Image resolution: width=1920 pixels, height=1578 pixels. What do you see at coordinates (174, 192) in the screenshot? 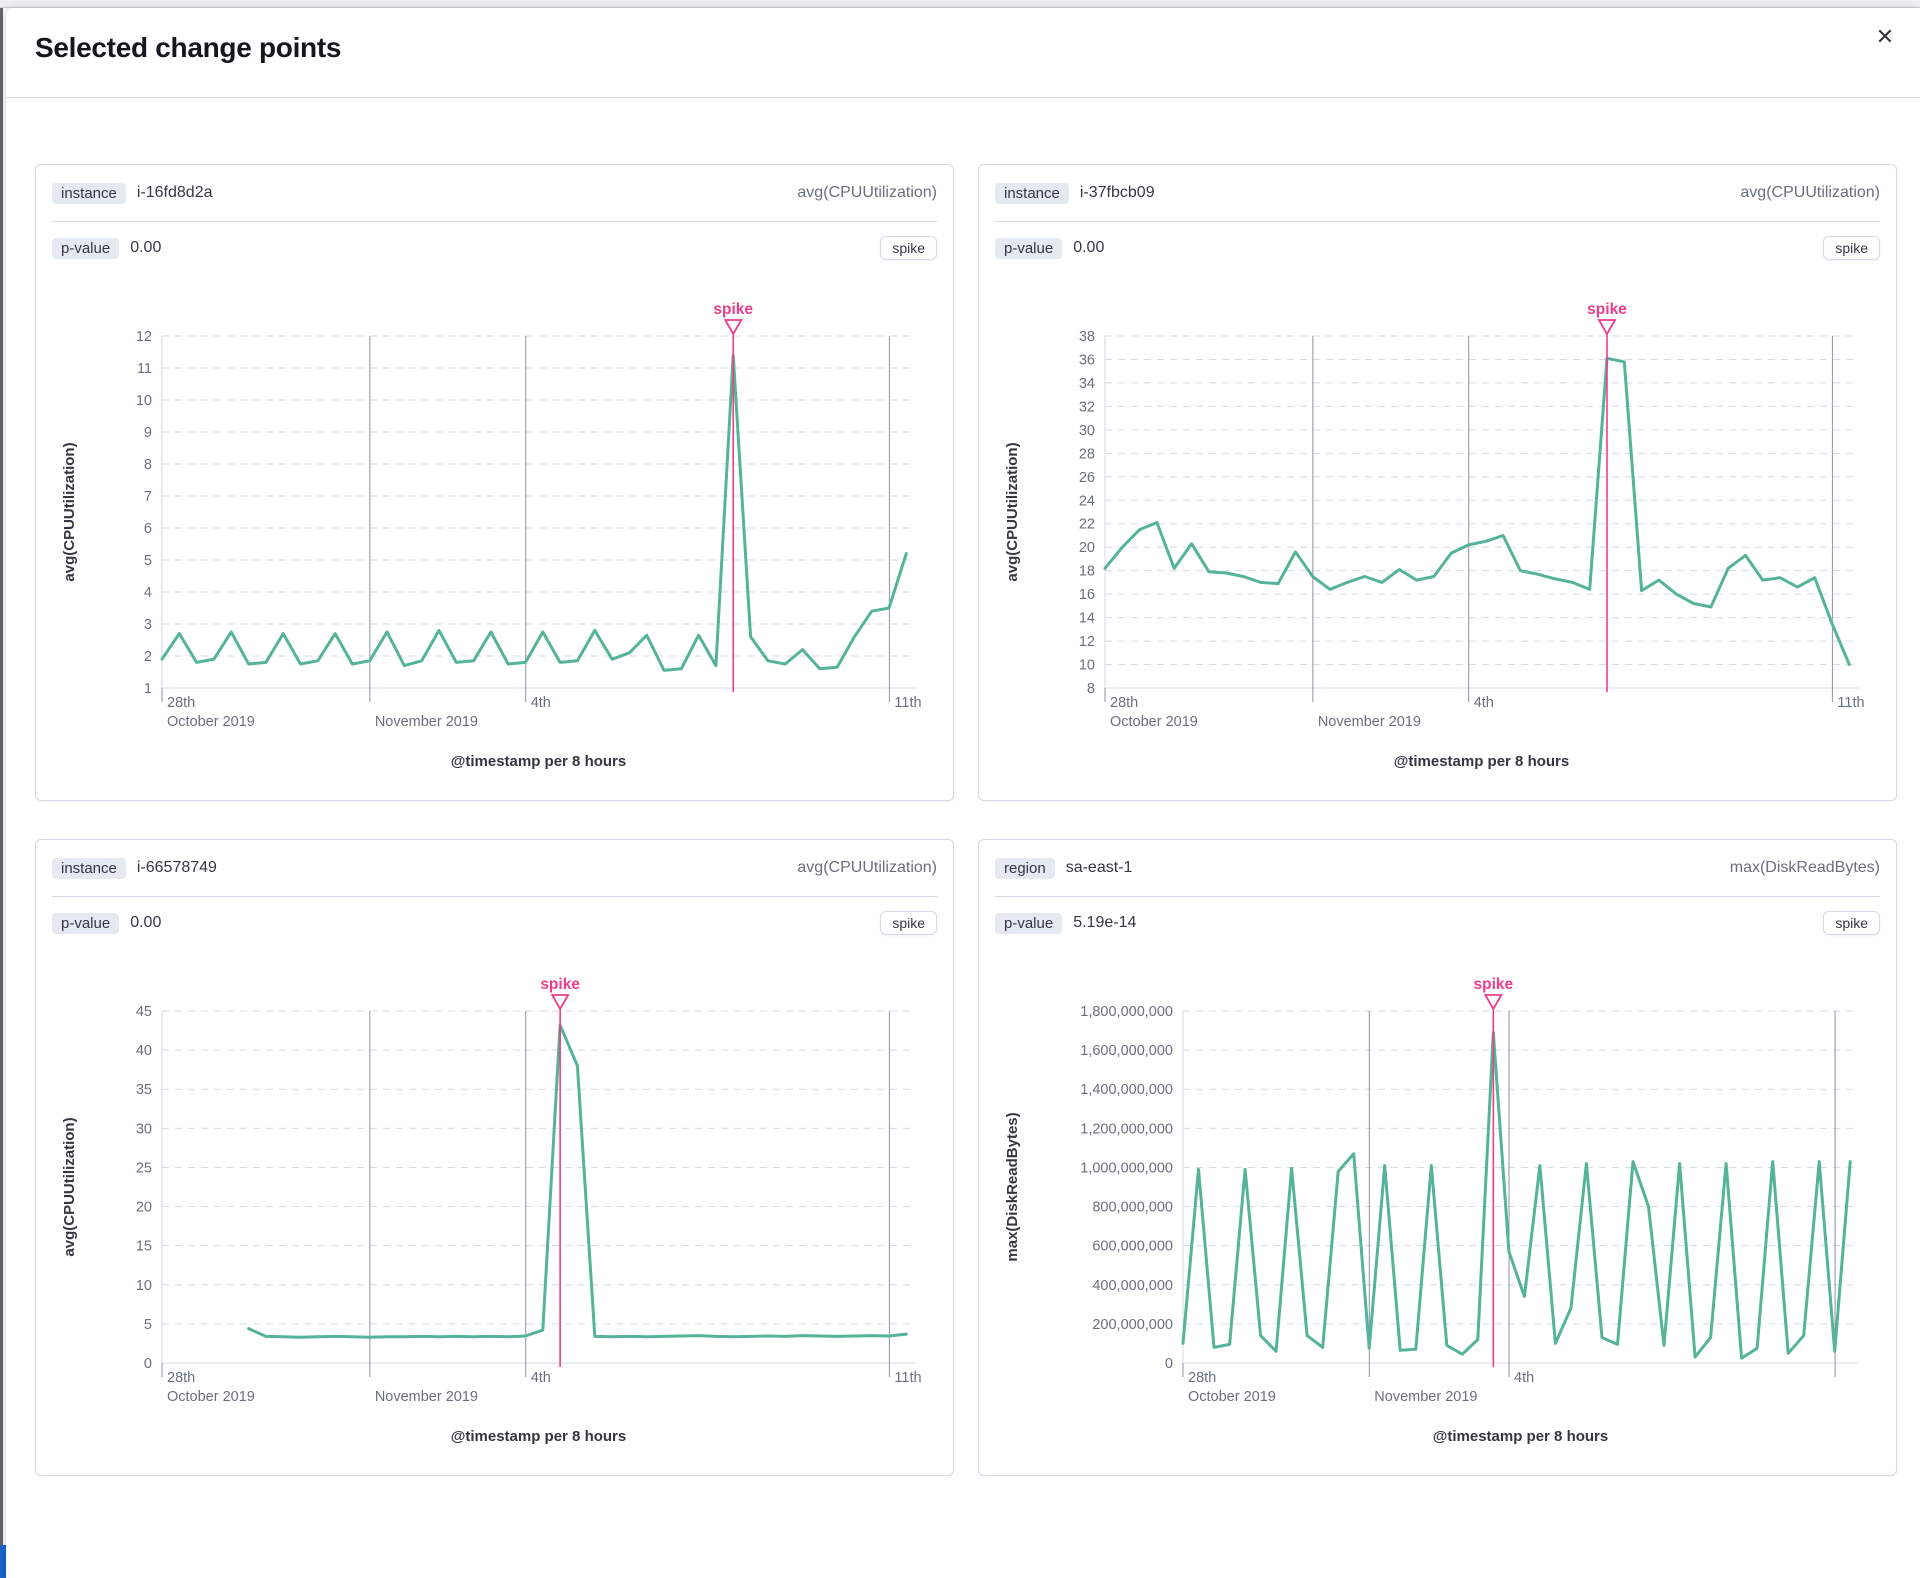
I see `field-value: i-16fd8d2a` at bounding box center [174, 192].